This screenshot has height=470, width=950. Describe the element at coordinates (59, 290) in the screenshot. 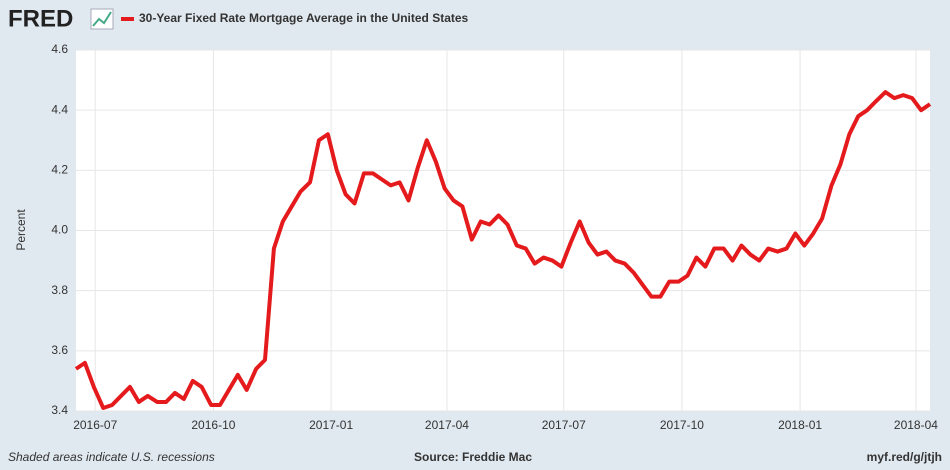

I see `y-tick-label: 3.8` at that location.